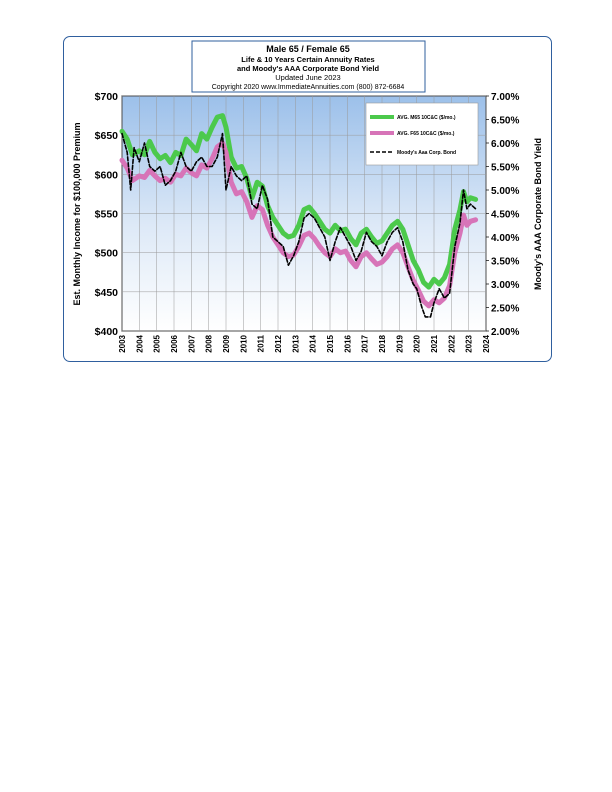 The image size is (612, 792). Describe the element at coordinates (426, 118) in the screenshot. I see `legend-label-m65: AVG. M65 10C&C ($/mo.)` at that location.